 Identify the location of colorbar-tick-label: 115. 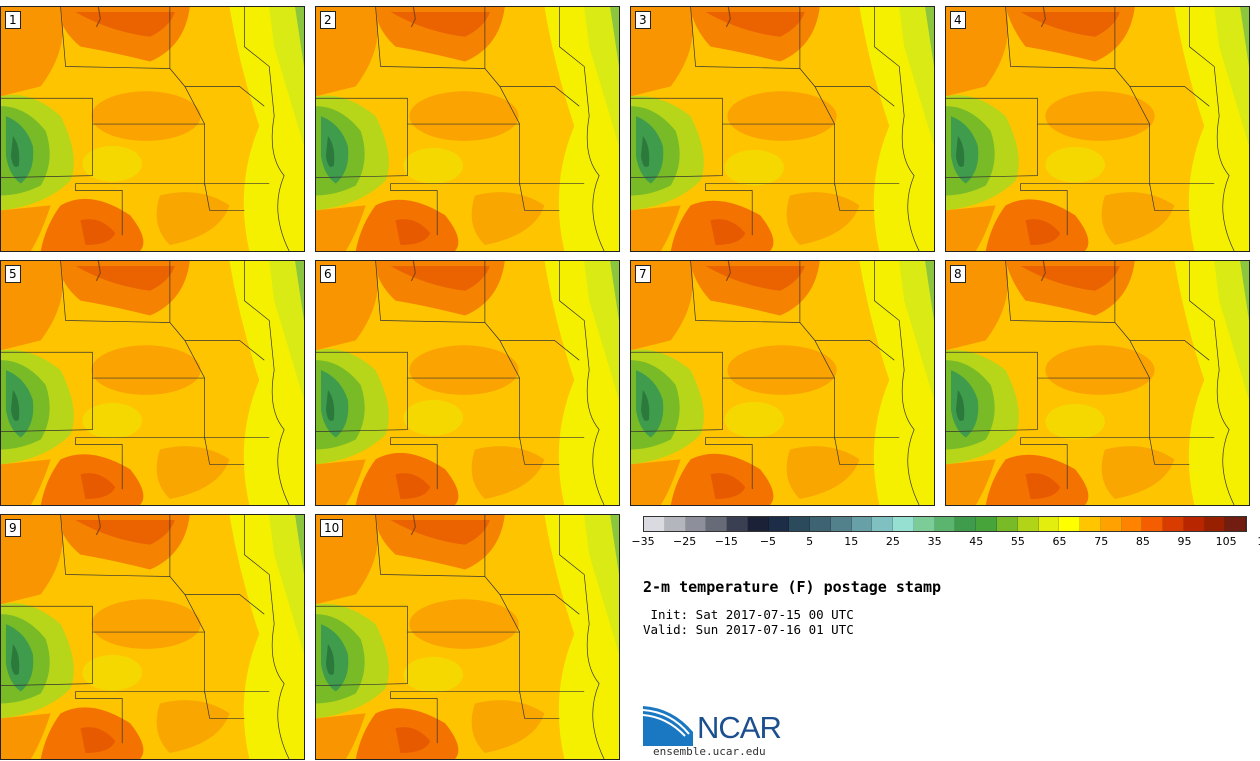
(1258, 541).